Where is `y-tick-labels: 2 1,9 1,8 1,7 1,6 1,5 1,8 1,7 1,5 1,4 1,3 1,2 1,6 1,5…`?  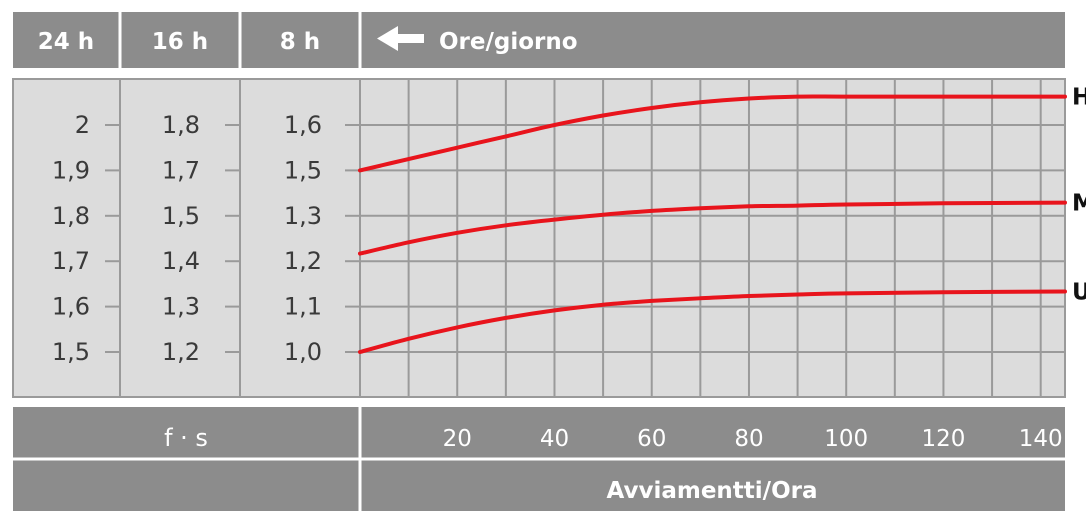 y-tick-labels: 2 1,9 1,8 1,7 1,6 1,5 1,8 1,7 1,5 1,4 1,3 1,2 1,6 1,5… is located at coordinates (206, 238).